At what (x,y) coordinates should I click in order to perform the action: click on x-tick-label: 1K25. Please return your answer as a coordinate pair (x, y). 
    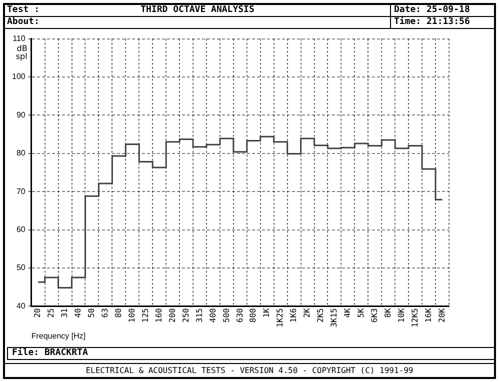
    Looking at the image, I should click on (280, 318).